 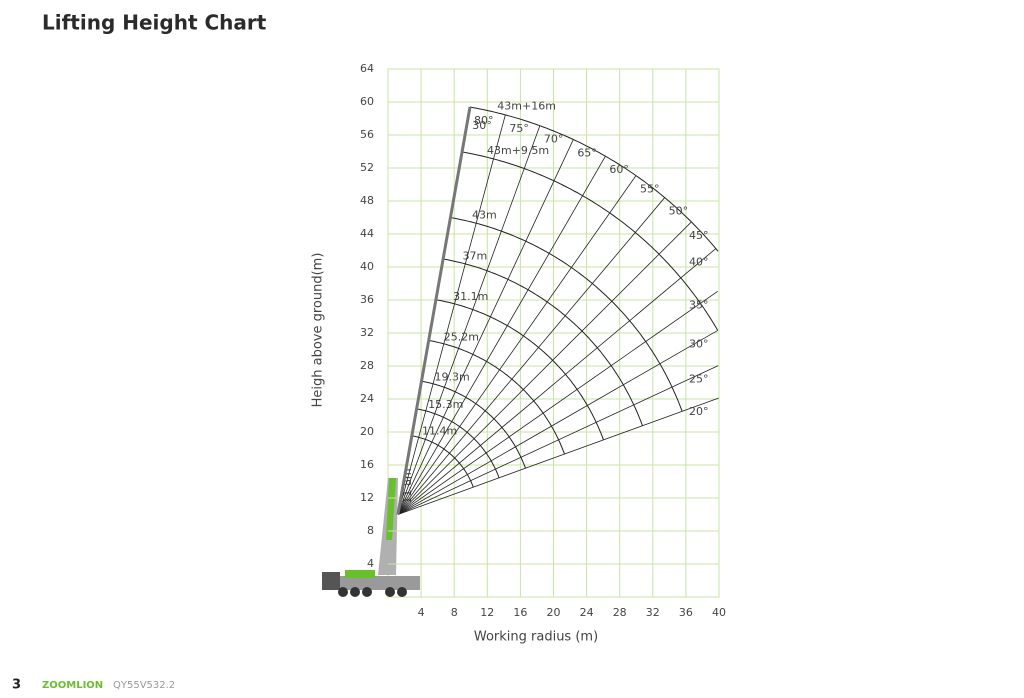 I want to click on y-tick-label: 16, so click(x=367, y=464).